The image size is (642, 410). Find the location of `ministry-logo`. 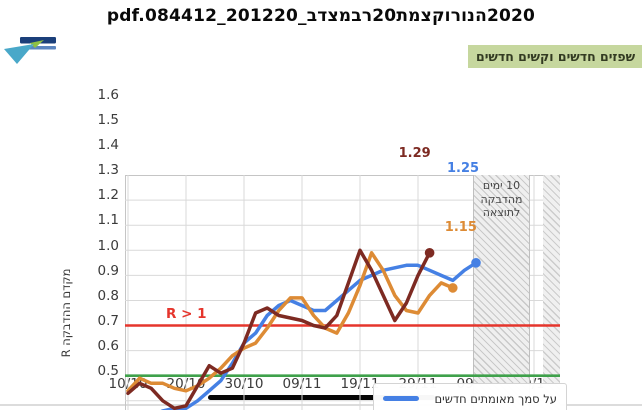

ministry-logo is located at coordinates (30, 52).